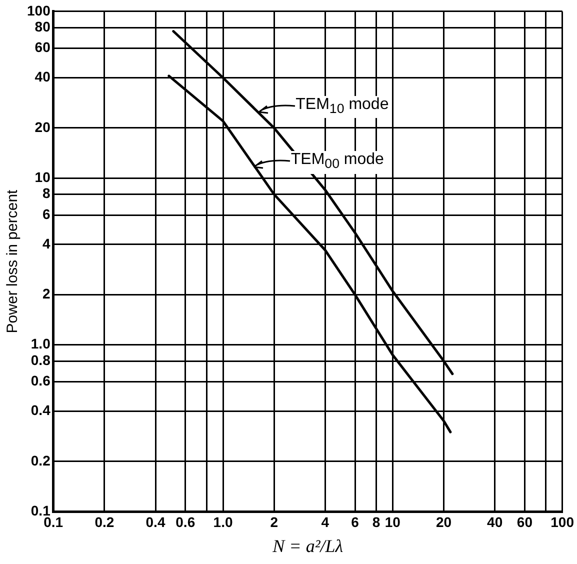 The width and height of the screenshot is (577, 564). What do you see at coordinates (42, 176) in the screenshot?
I see `y-tick-label: 10` at bounding box center [42, 176].